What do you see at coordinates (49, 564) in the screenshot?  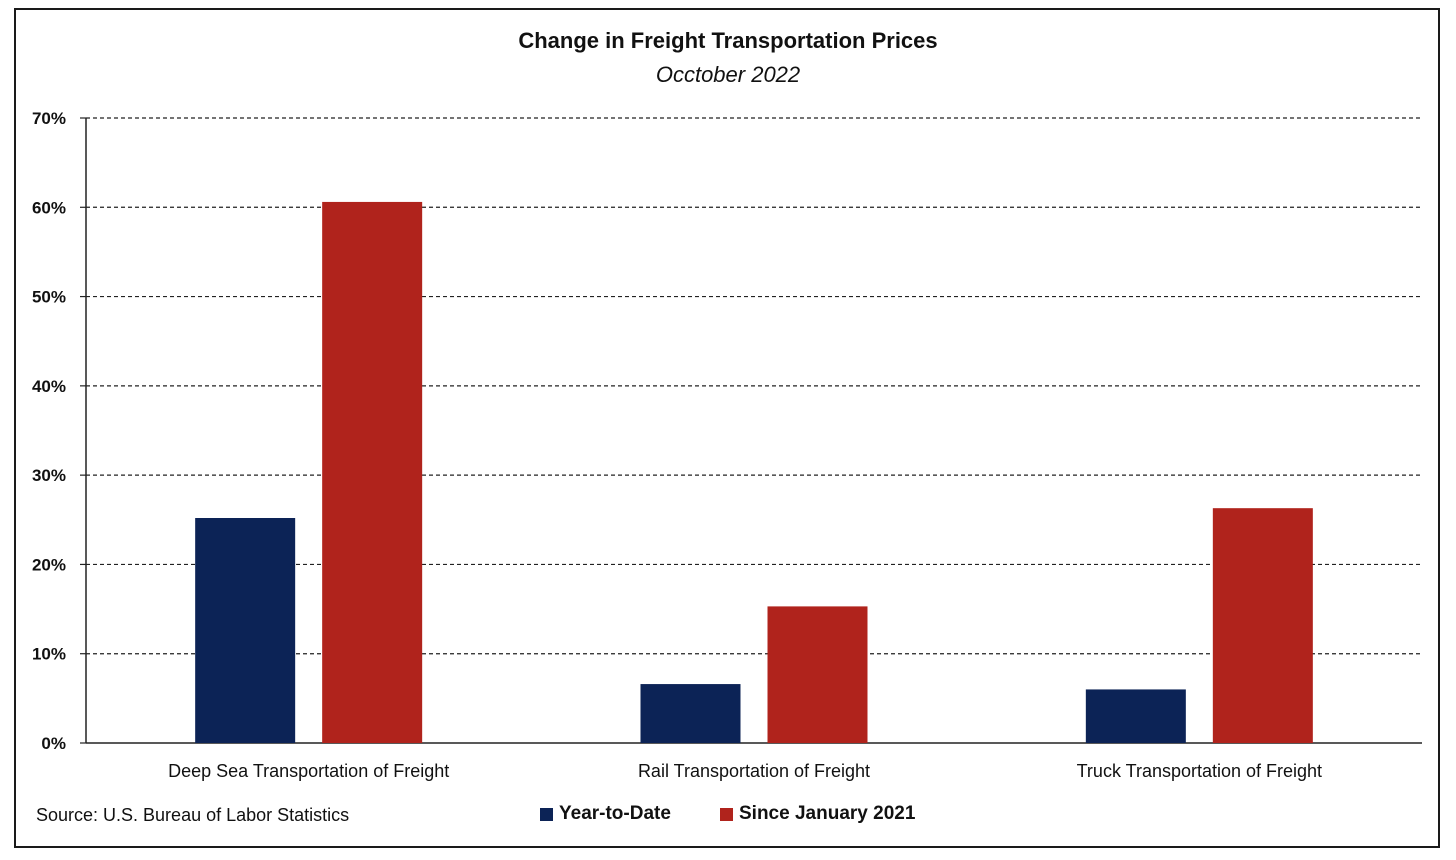 I see `ytick-label: 20%` at bounding box center [49, 564].